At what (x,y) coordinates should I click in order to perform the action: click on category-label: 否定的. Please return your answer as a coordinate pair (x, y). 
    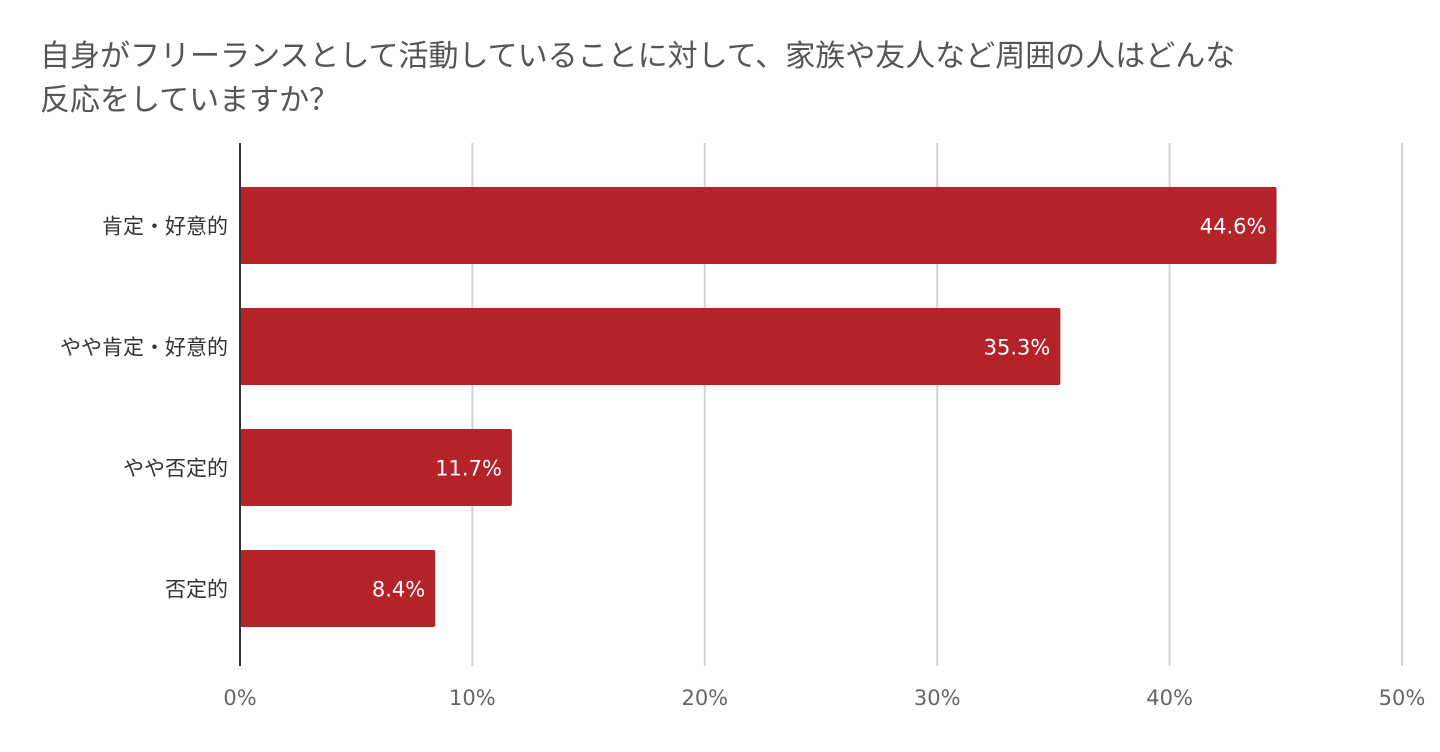
    Looking at the image, I should click on (196, 590).